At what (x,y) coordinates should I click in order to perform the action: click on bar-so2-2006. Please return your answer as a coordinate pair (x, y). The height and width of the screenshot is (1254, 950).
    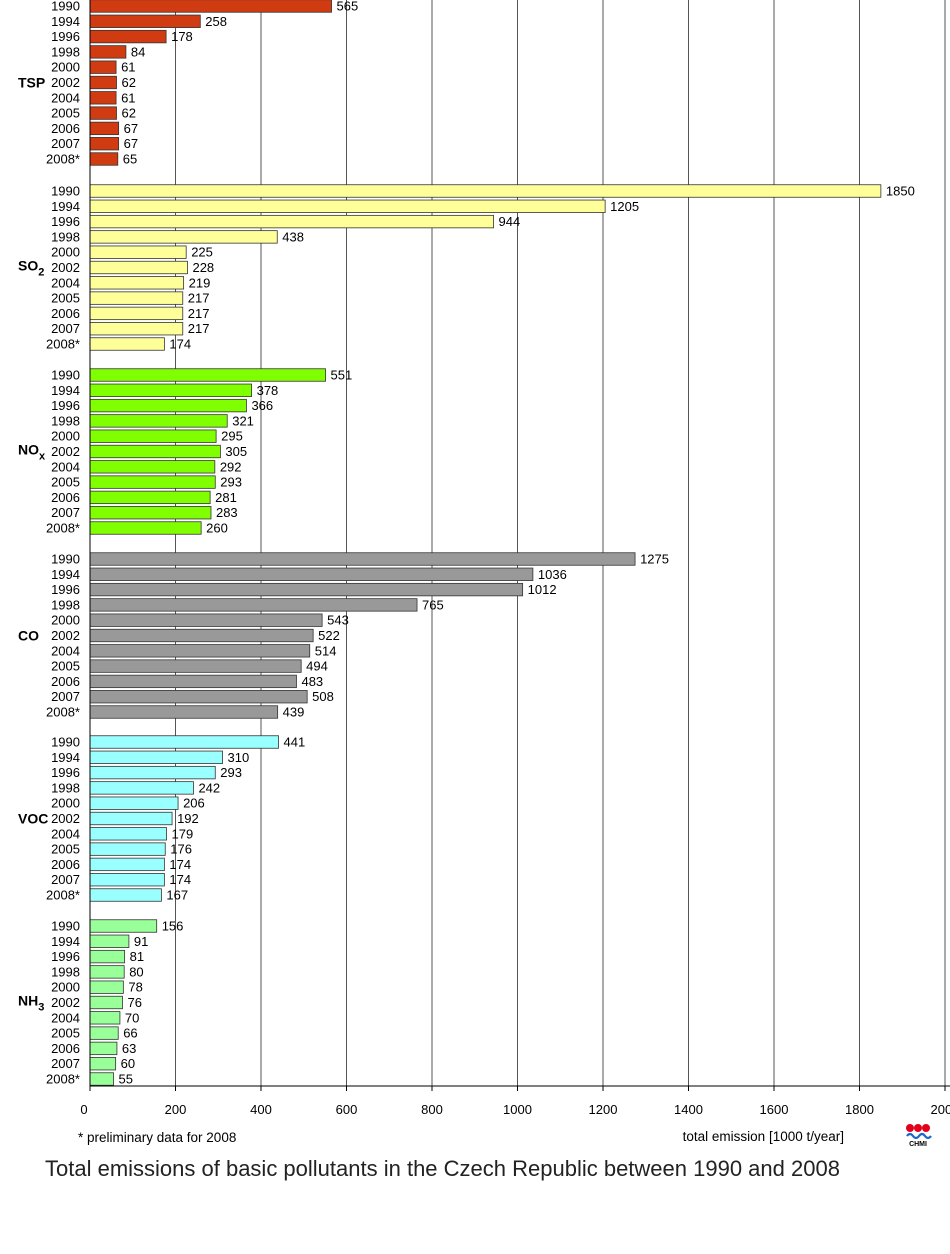
    Looking at the image, I should click on (136, 313).